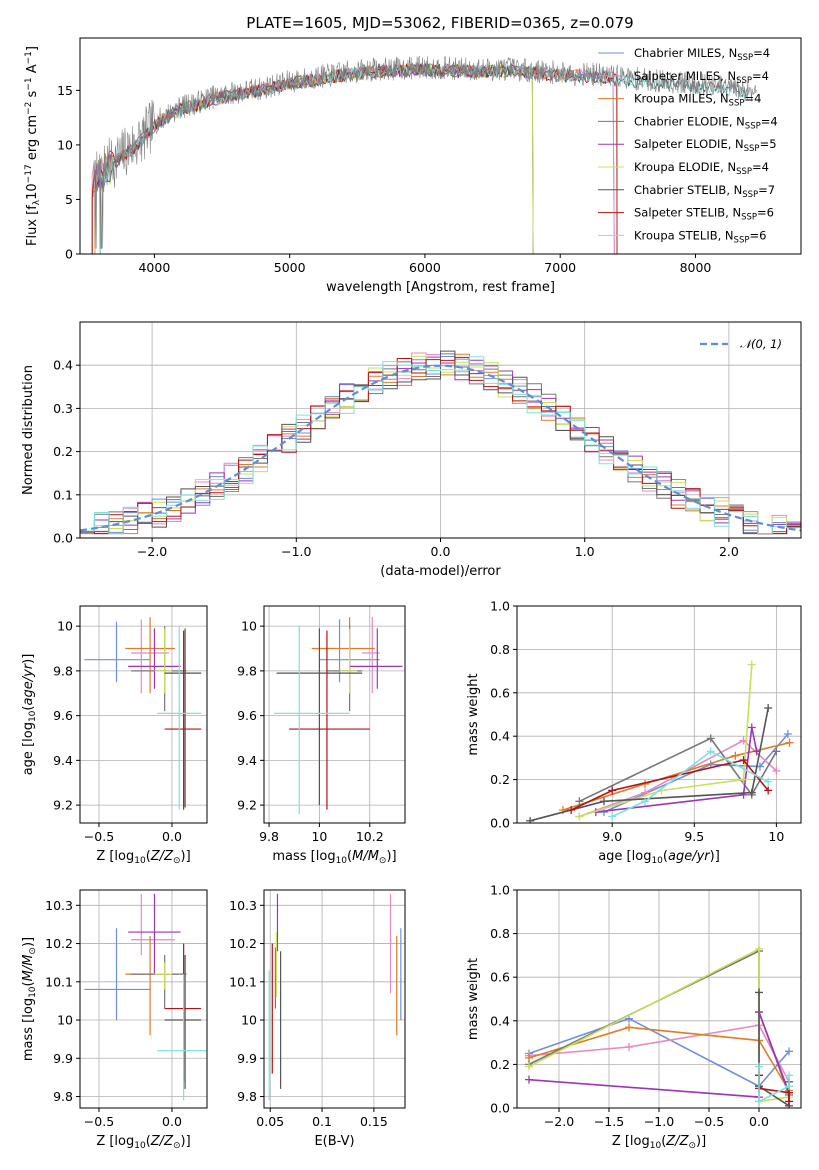  Describe the element at coordinates (29, 715) in the screenshot. I see `y-axis-label: age [log10(age/yr)]` at that location.